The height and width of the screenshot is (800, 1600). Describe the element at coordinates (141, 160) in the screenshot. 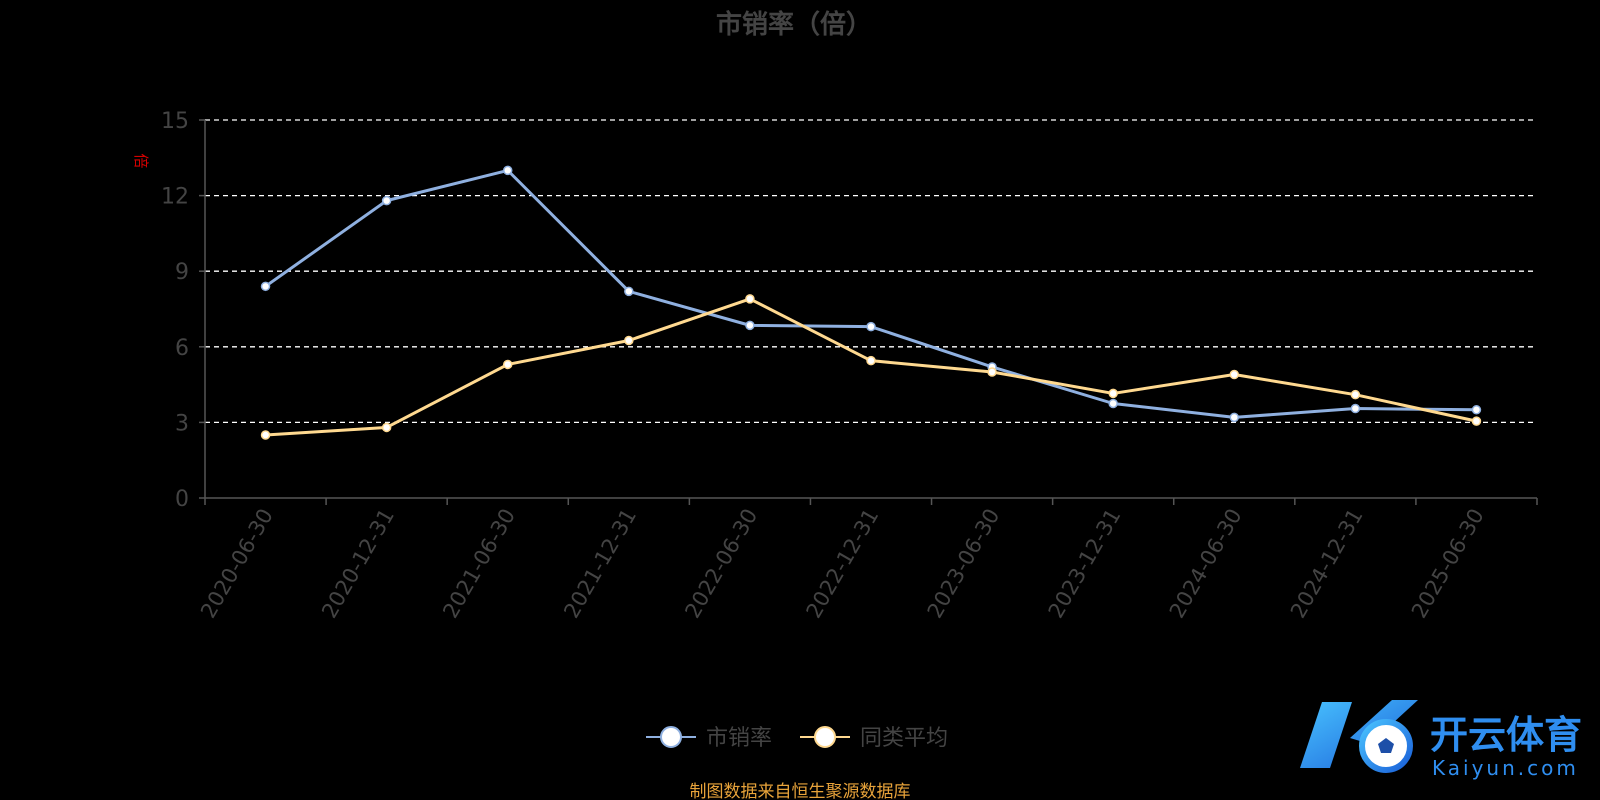

I see `y-axis-unit: 倍` at that location.